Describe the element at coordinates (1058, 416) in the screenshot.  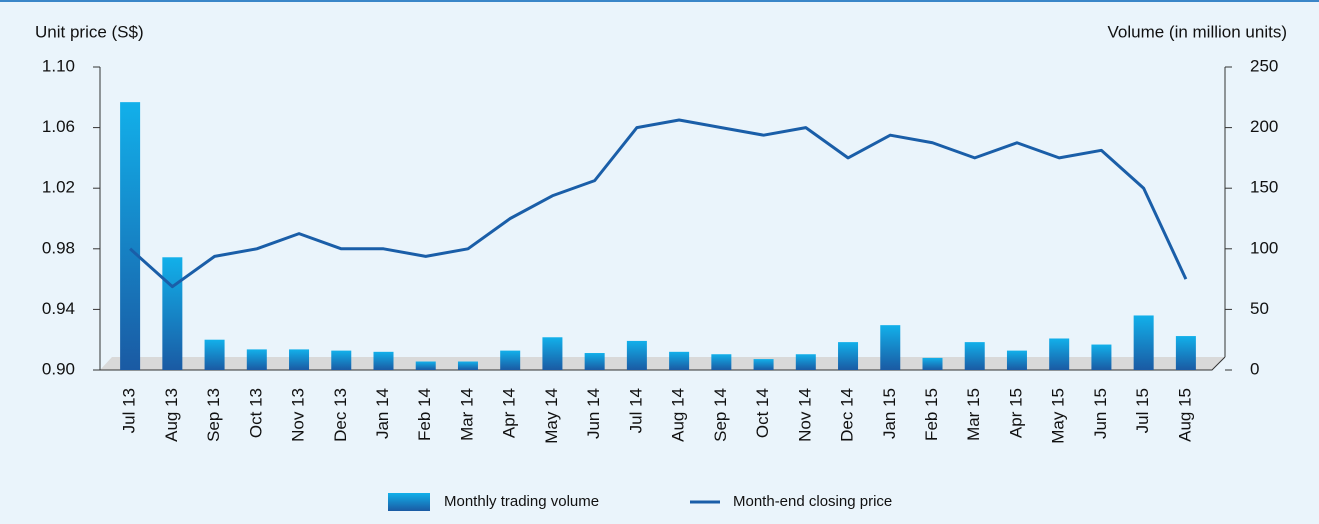
I see `x-tick-label: May 15` at that location.